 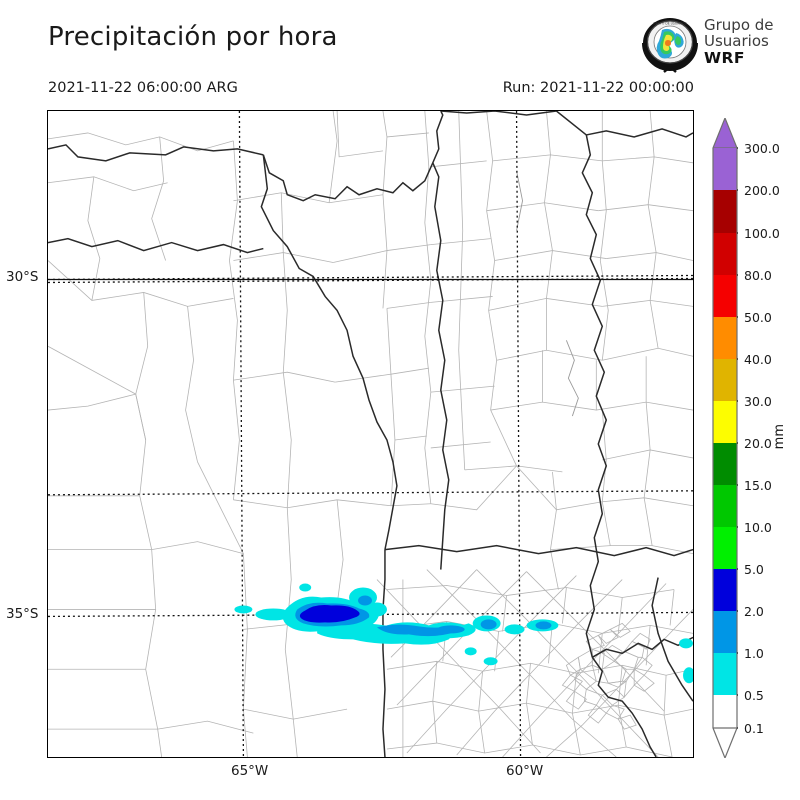 I want to click on page-title: Precipitación por hora, so click(x=193, y=37).